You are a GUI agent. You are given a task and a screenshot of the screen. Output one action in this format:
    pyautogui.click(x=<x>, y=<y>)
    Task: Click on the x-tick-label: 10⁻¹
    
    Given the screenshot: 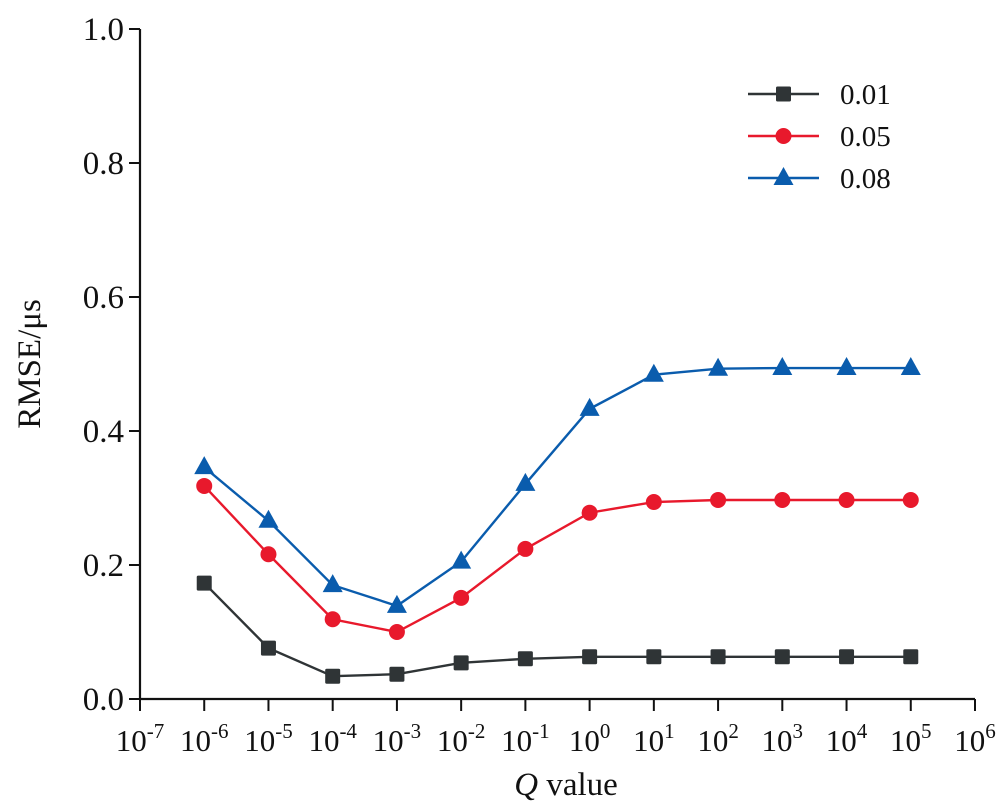 What is the action you would take?
    pyautogui.click(x=525, y=738)
    